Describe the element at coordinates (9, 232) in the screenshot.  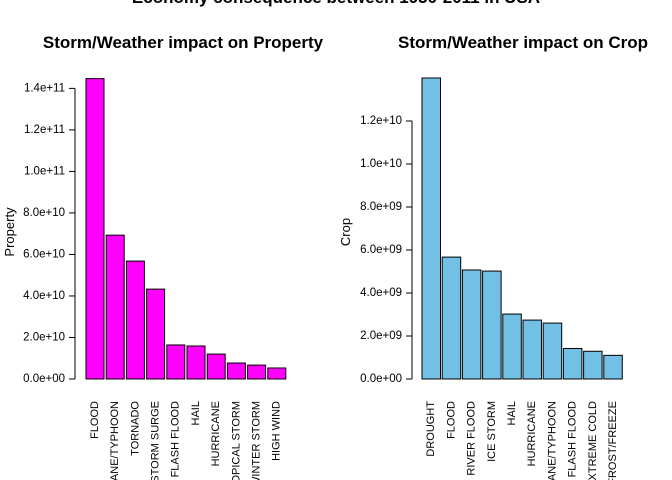
I see `y-axis-label: Property` at that location.